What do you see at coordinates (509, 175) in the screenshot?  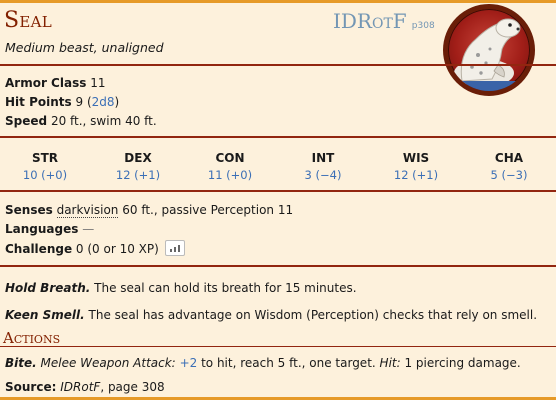 I see `ability-score: 5 (−3)` at bounding box center [509, 175].